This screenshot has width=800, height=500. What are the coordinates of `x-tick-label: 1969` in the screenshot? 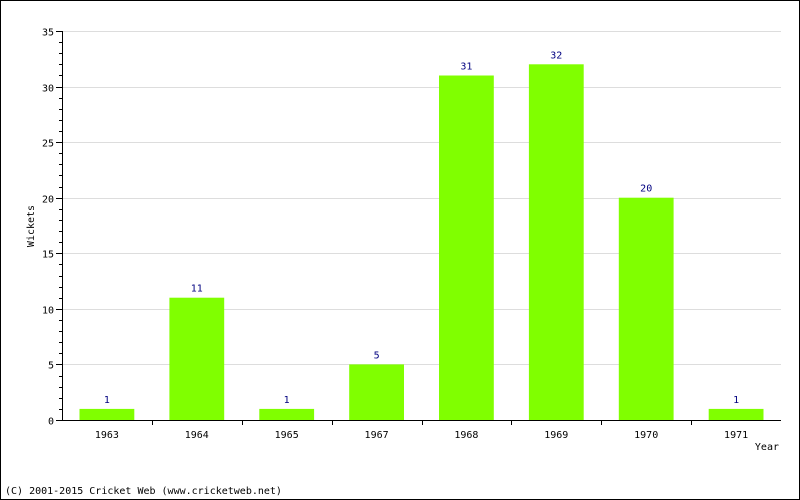 It's located at (556, 435).